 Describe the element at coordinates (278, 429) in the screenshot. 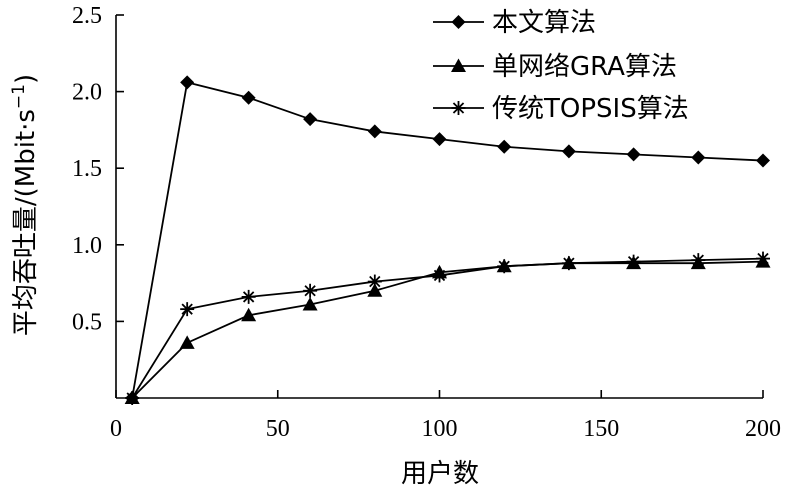

I see `x-tick-label: 50` at that location.